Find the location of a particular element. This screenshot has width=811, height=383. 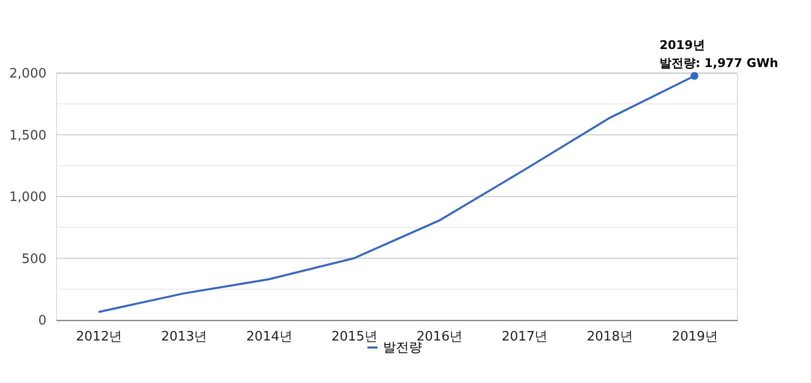

y-tick-label: 500 is located at coordinates (34, 259).